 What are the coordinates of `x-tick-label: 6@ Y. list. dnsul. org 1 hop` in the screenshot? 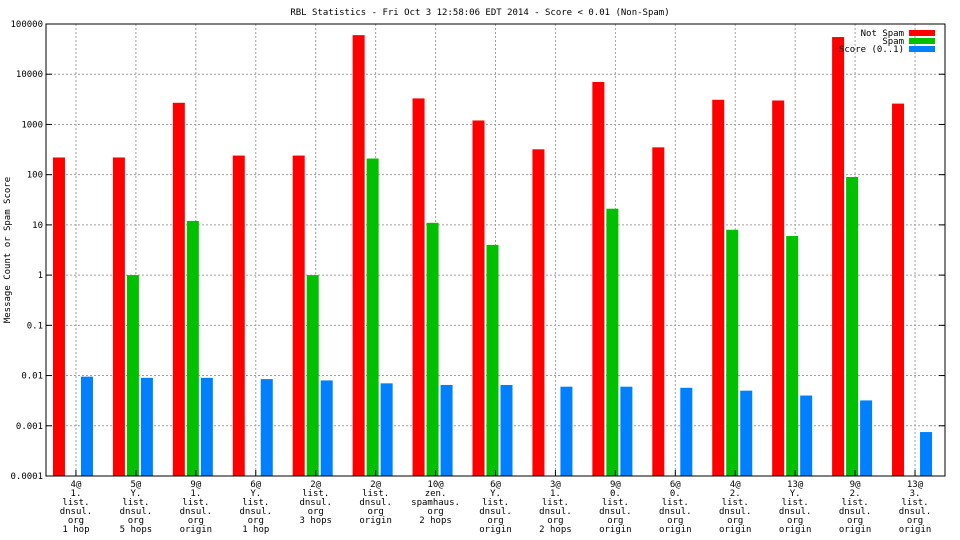 It's located at (256, 507).